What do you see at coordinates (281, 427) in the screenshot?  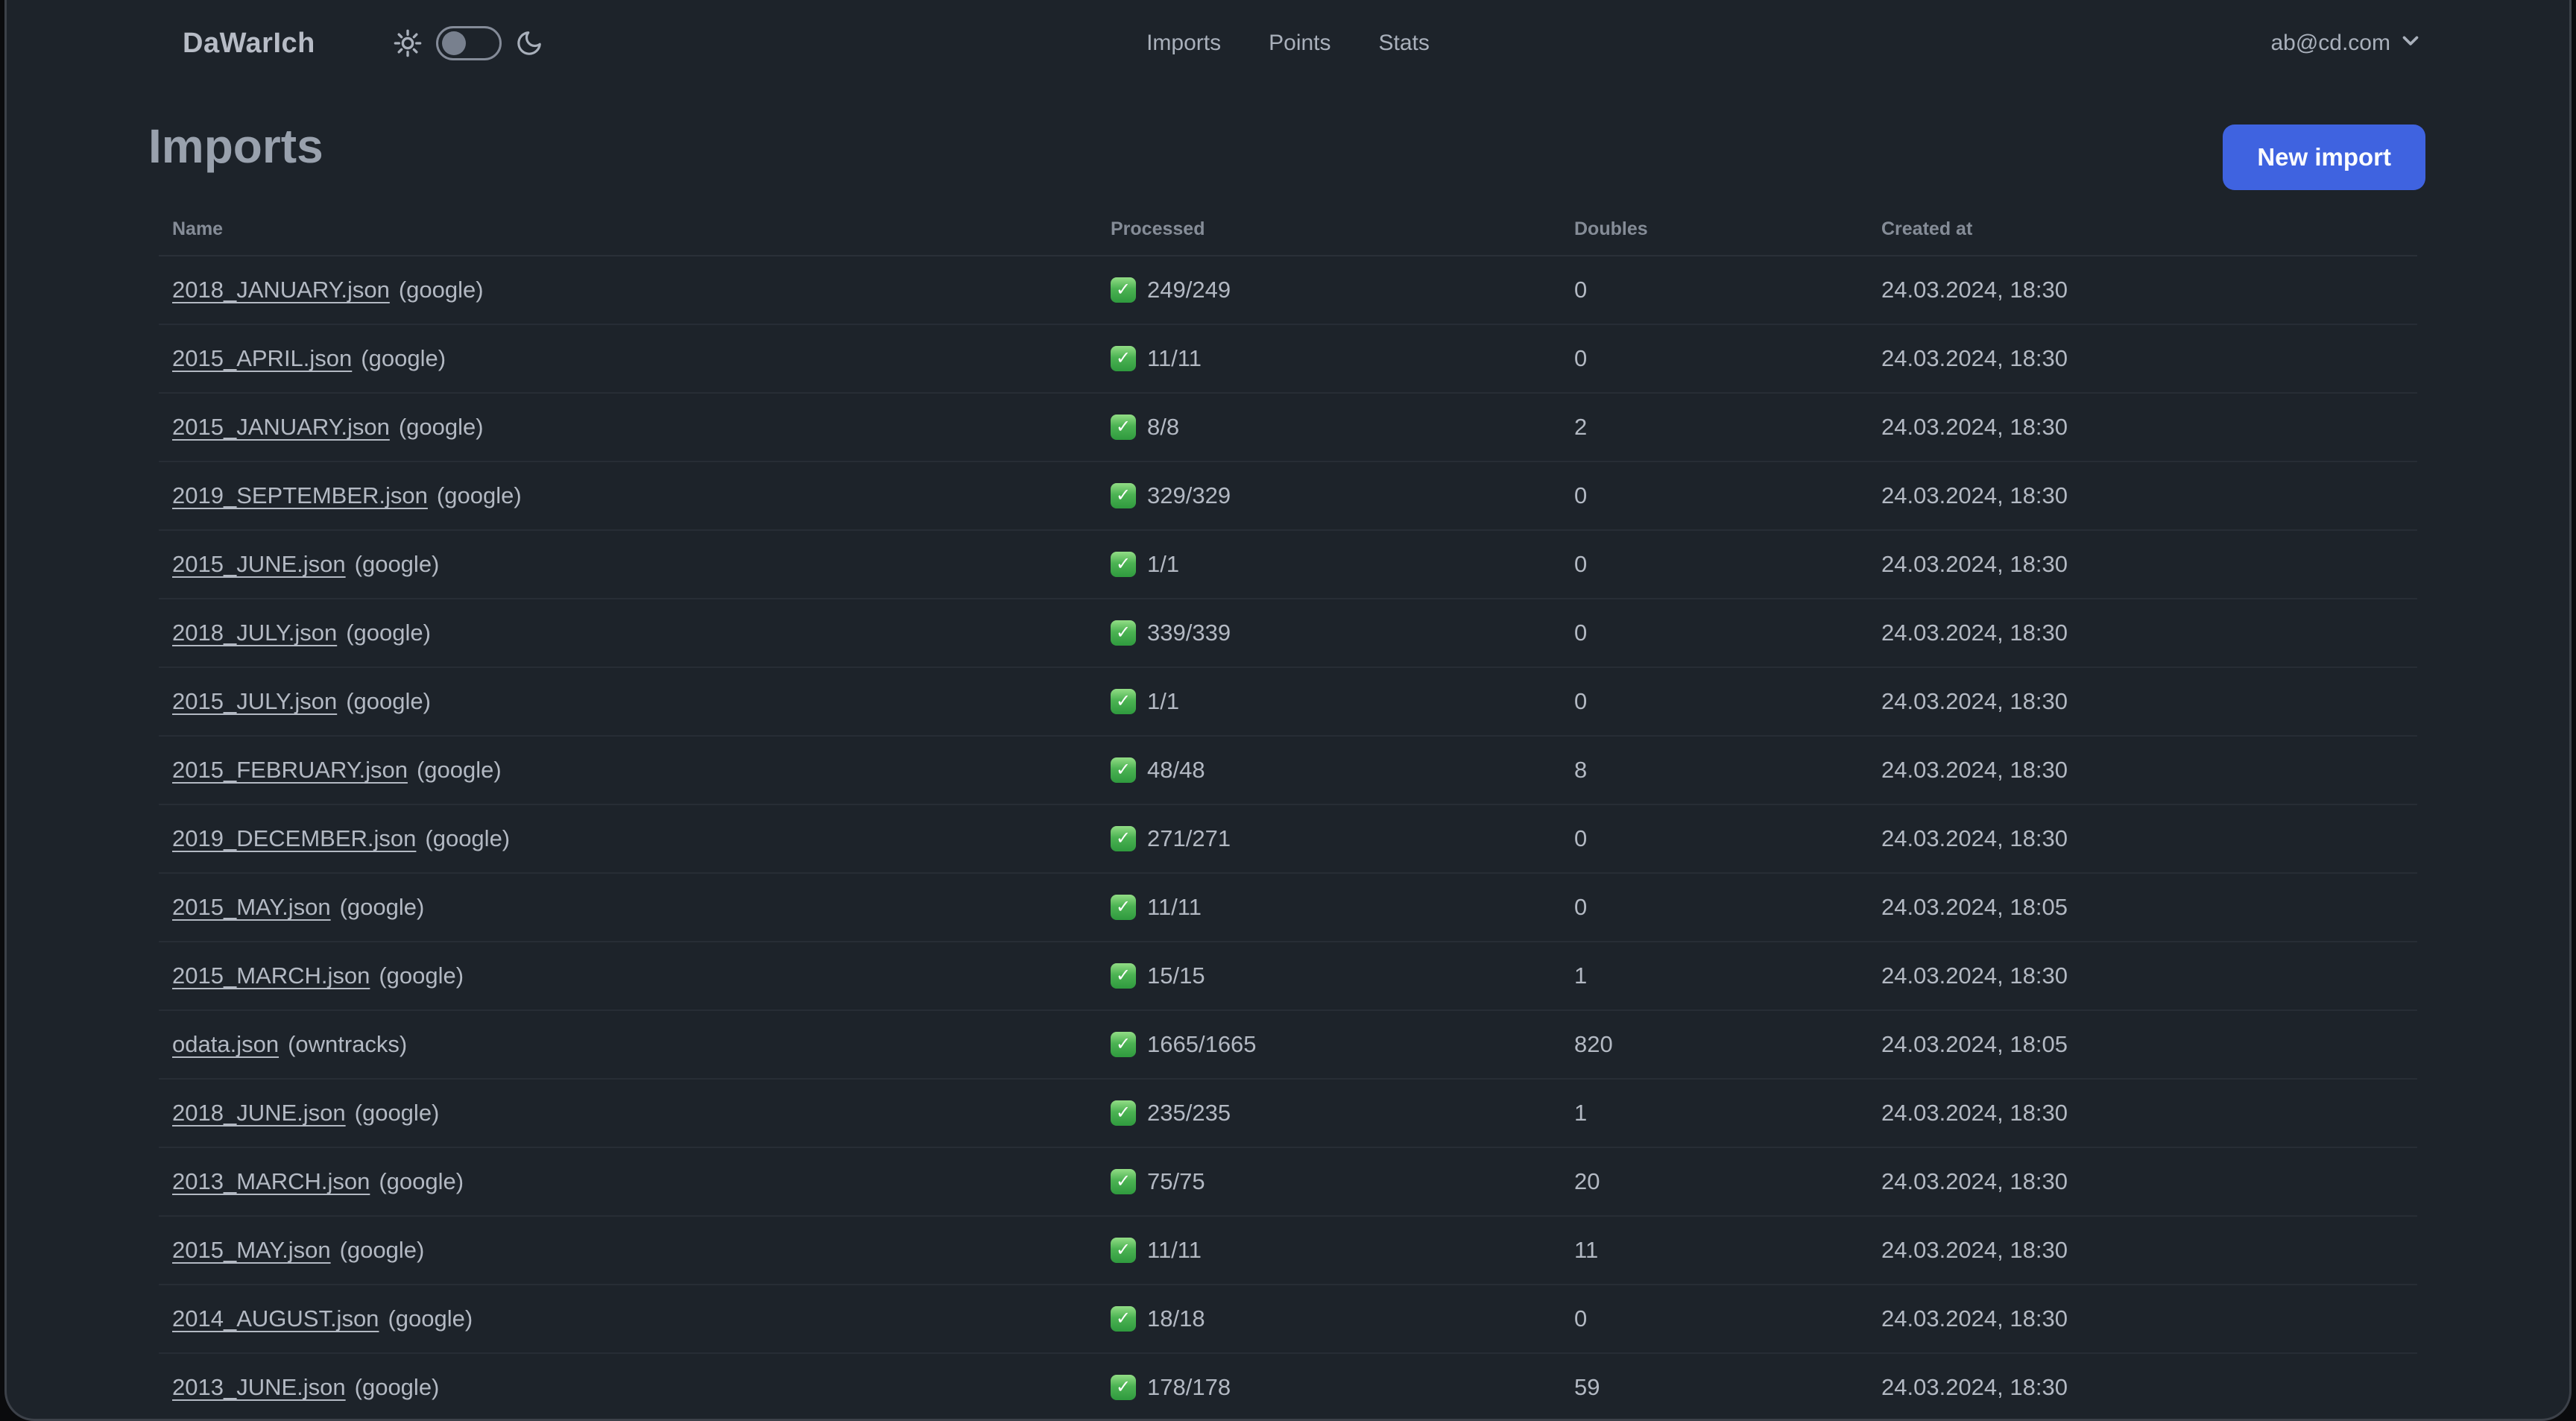 I see `import-file-link: 2015_JANUARY.json` at bounding box center [281, 427].